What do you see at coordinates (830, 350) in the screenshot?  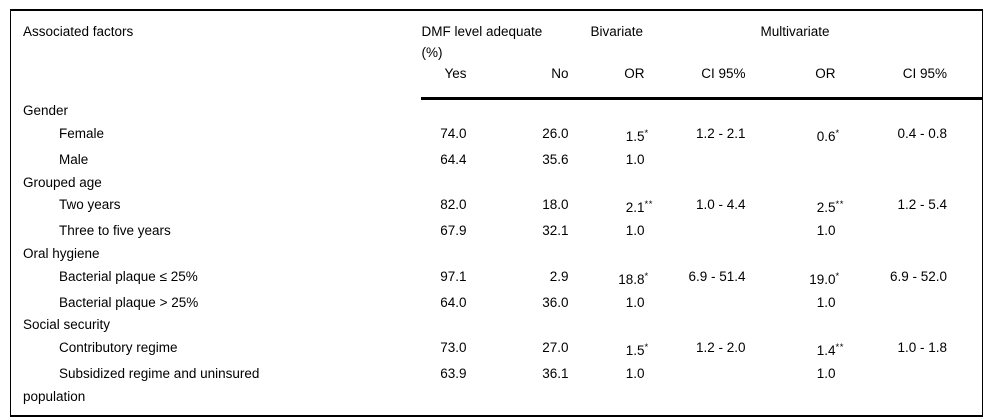 I see `cell-mult-or: 1.4**` at bounding box center [830, 350].